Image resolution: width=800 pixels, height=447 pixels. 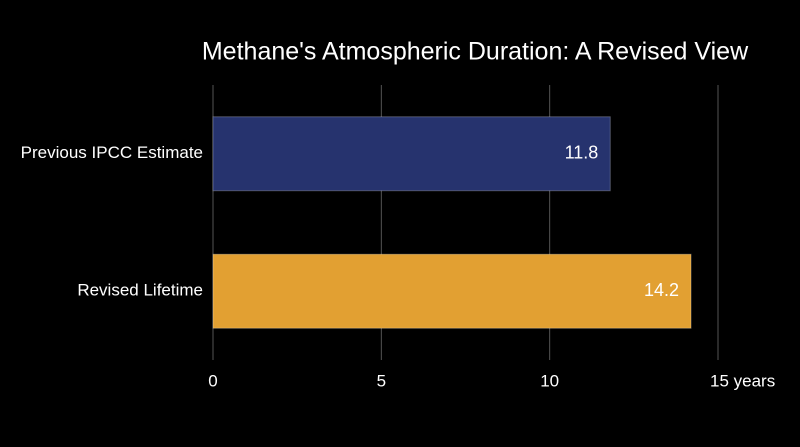 I want to click on x-tick-label: 15 years, so click(x=742, y=380).